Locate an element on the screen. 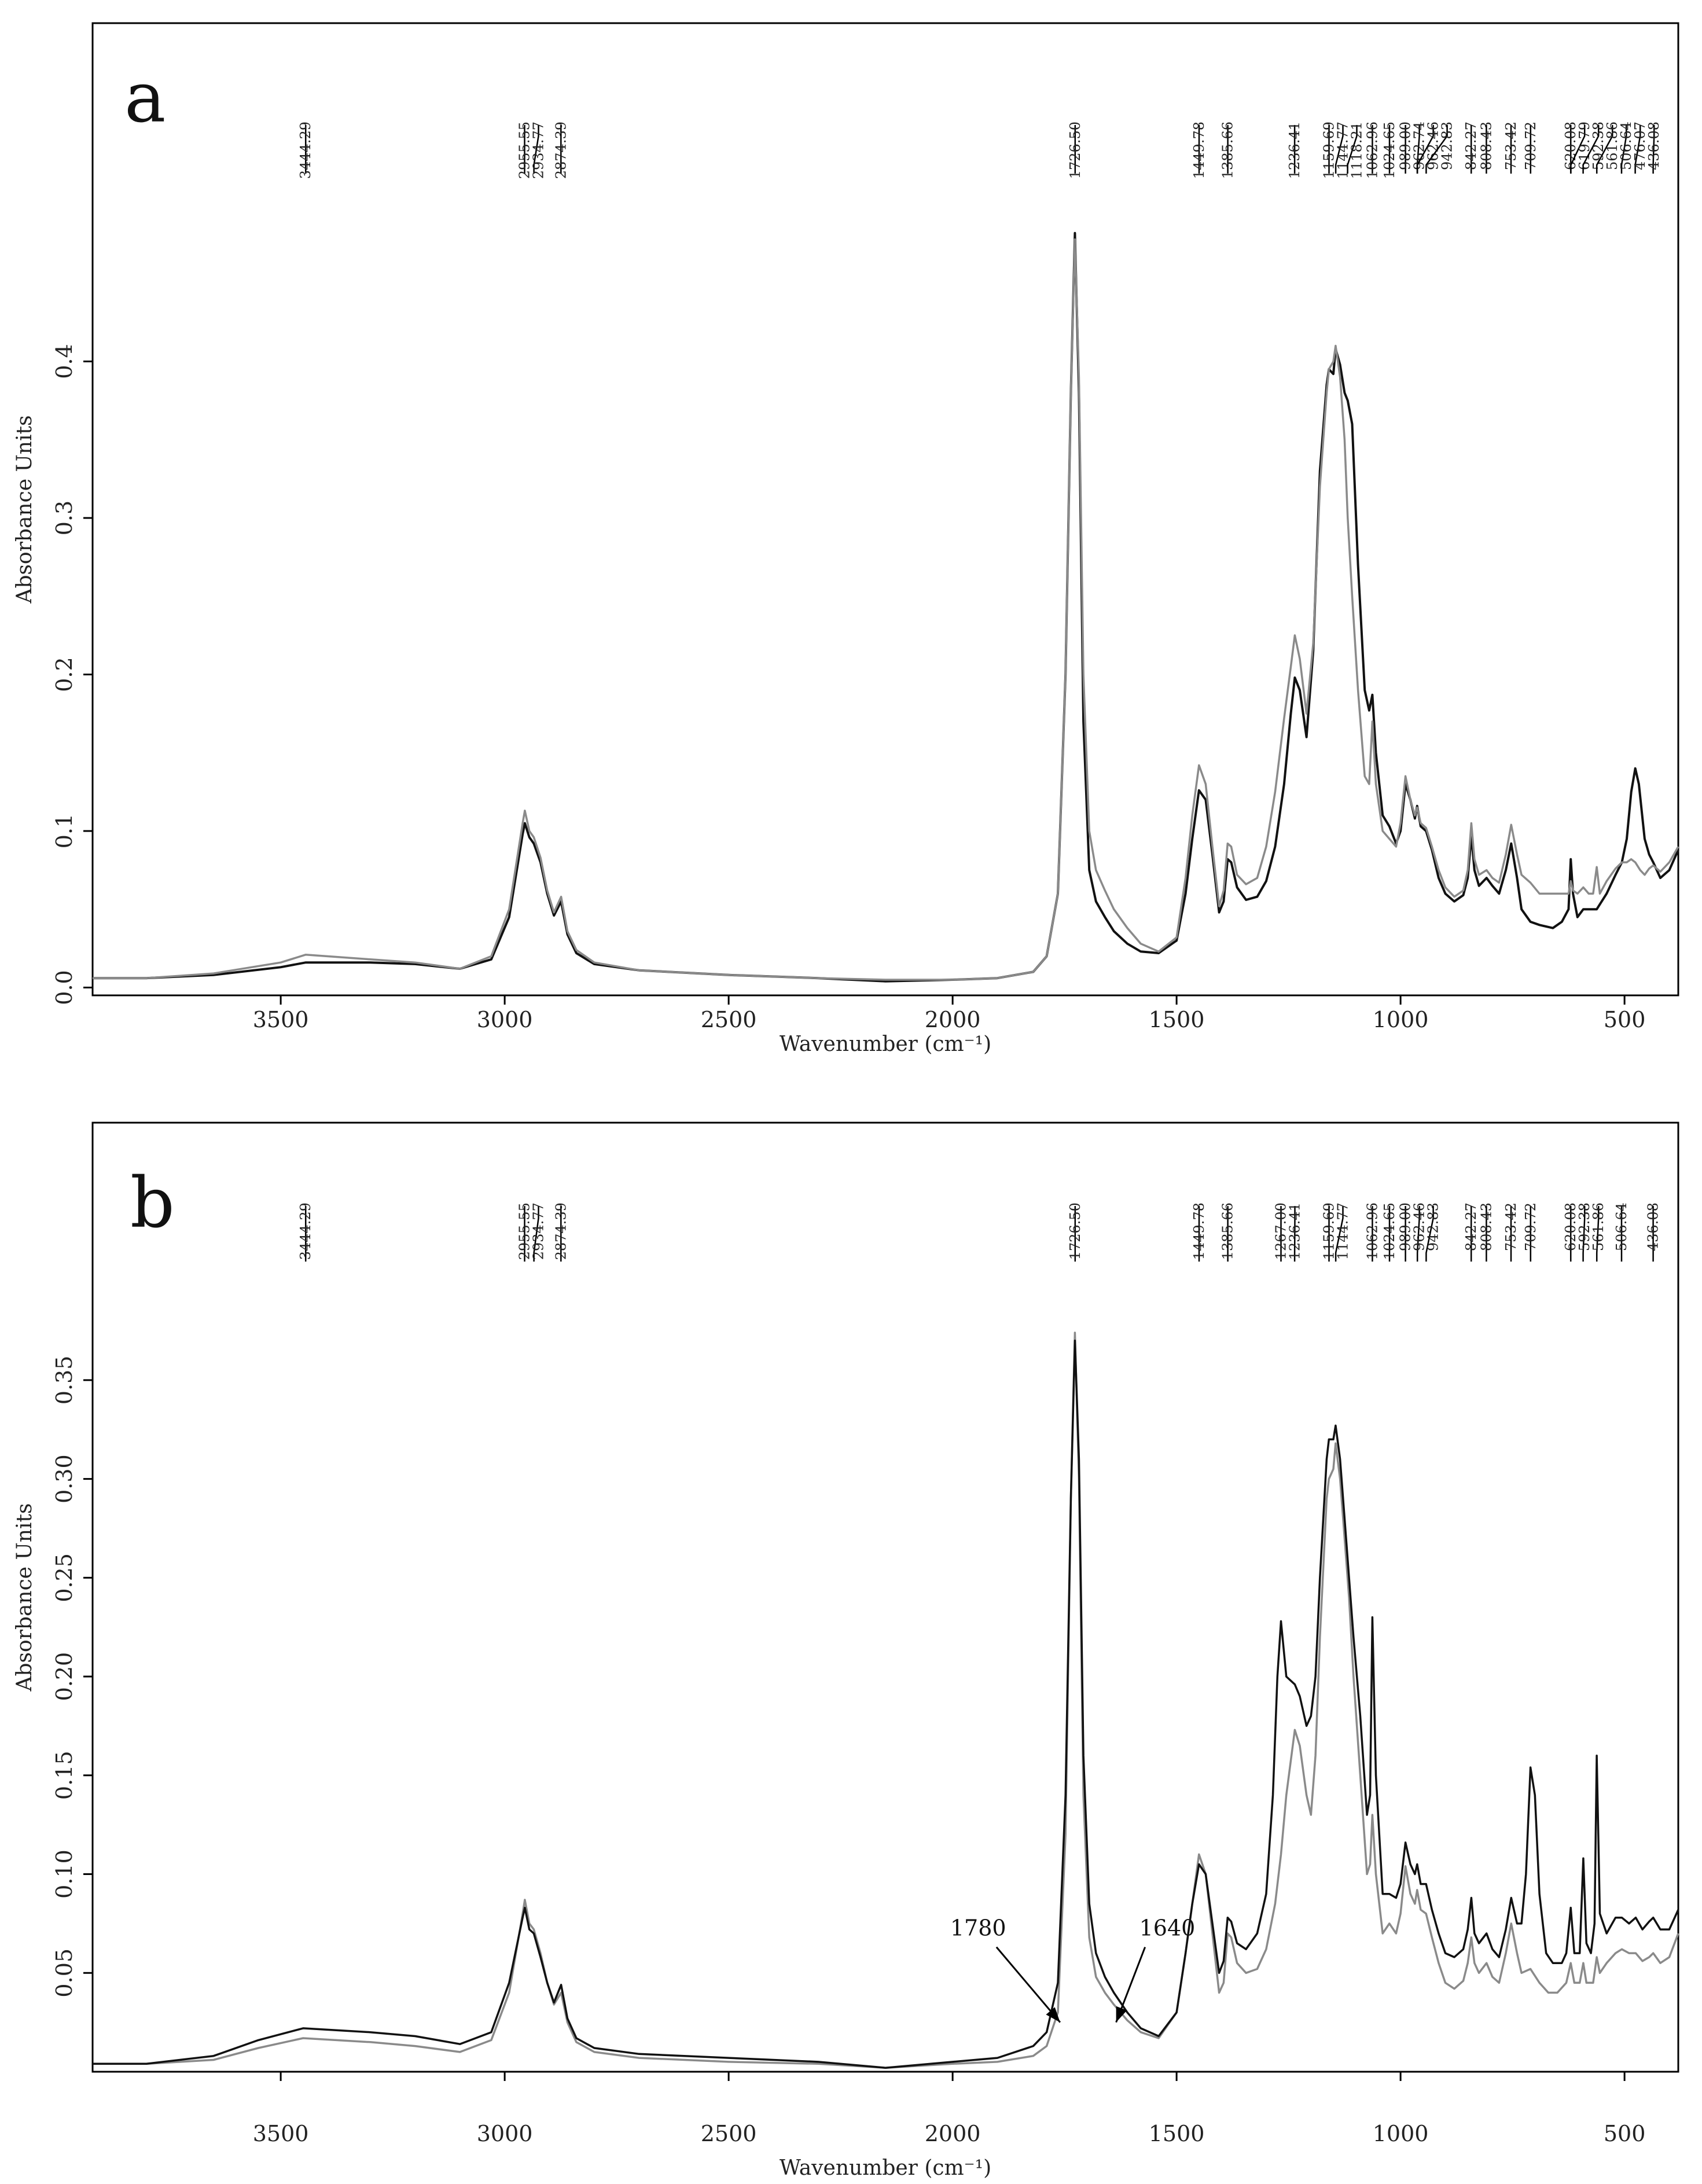 The height and width of the screenshot is (2184, 1702). y-axis-ticks-b: 0.05 0.10 0.15 0.20 0.25 0.30 0.35 is located at coordinates (72, 1677).